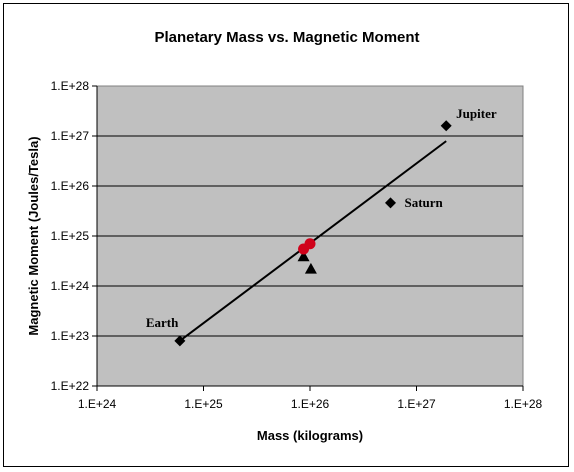 The image size is (574, 472). I want to click on y-tick-label: 1.E+27, so click(70, 136).